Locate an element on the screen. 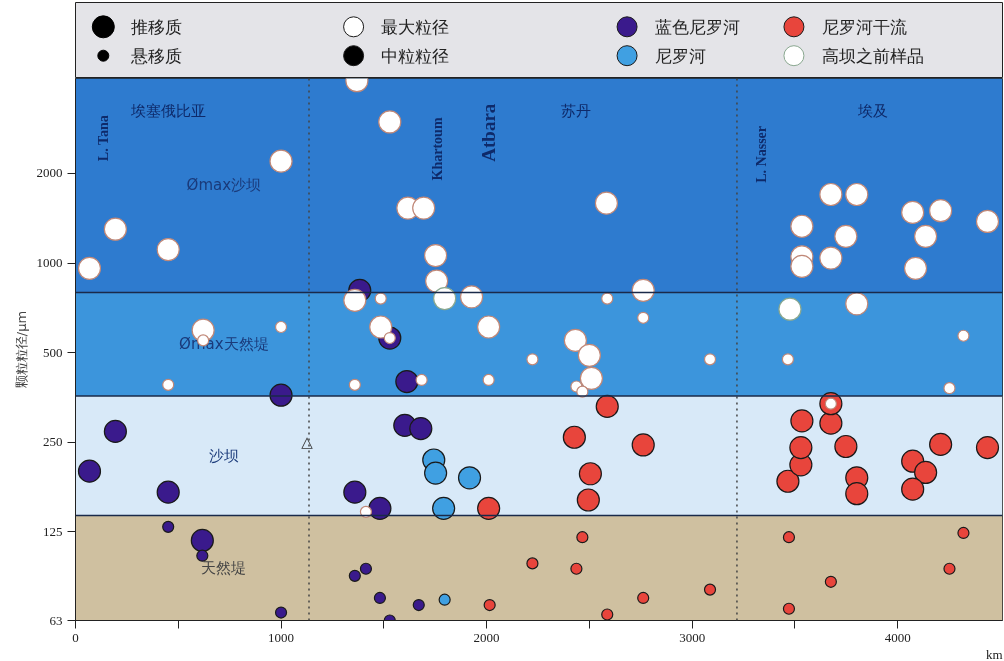  x-axis-title: km is located at coordinates (994, 653).